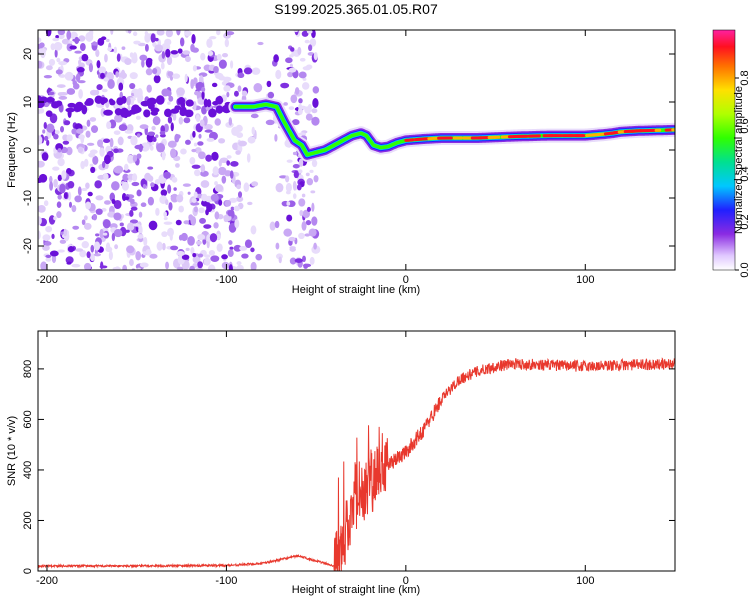 This screenshot has height=600, width=750. I want to click on spectrogram-x-tick-label: -200, so click(47, 280).